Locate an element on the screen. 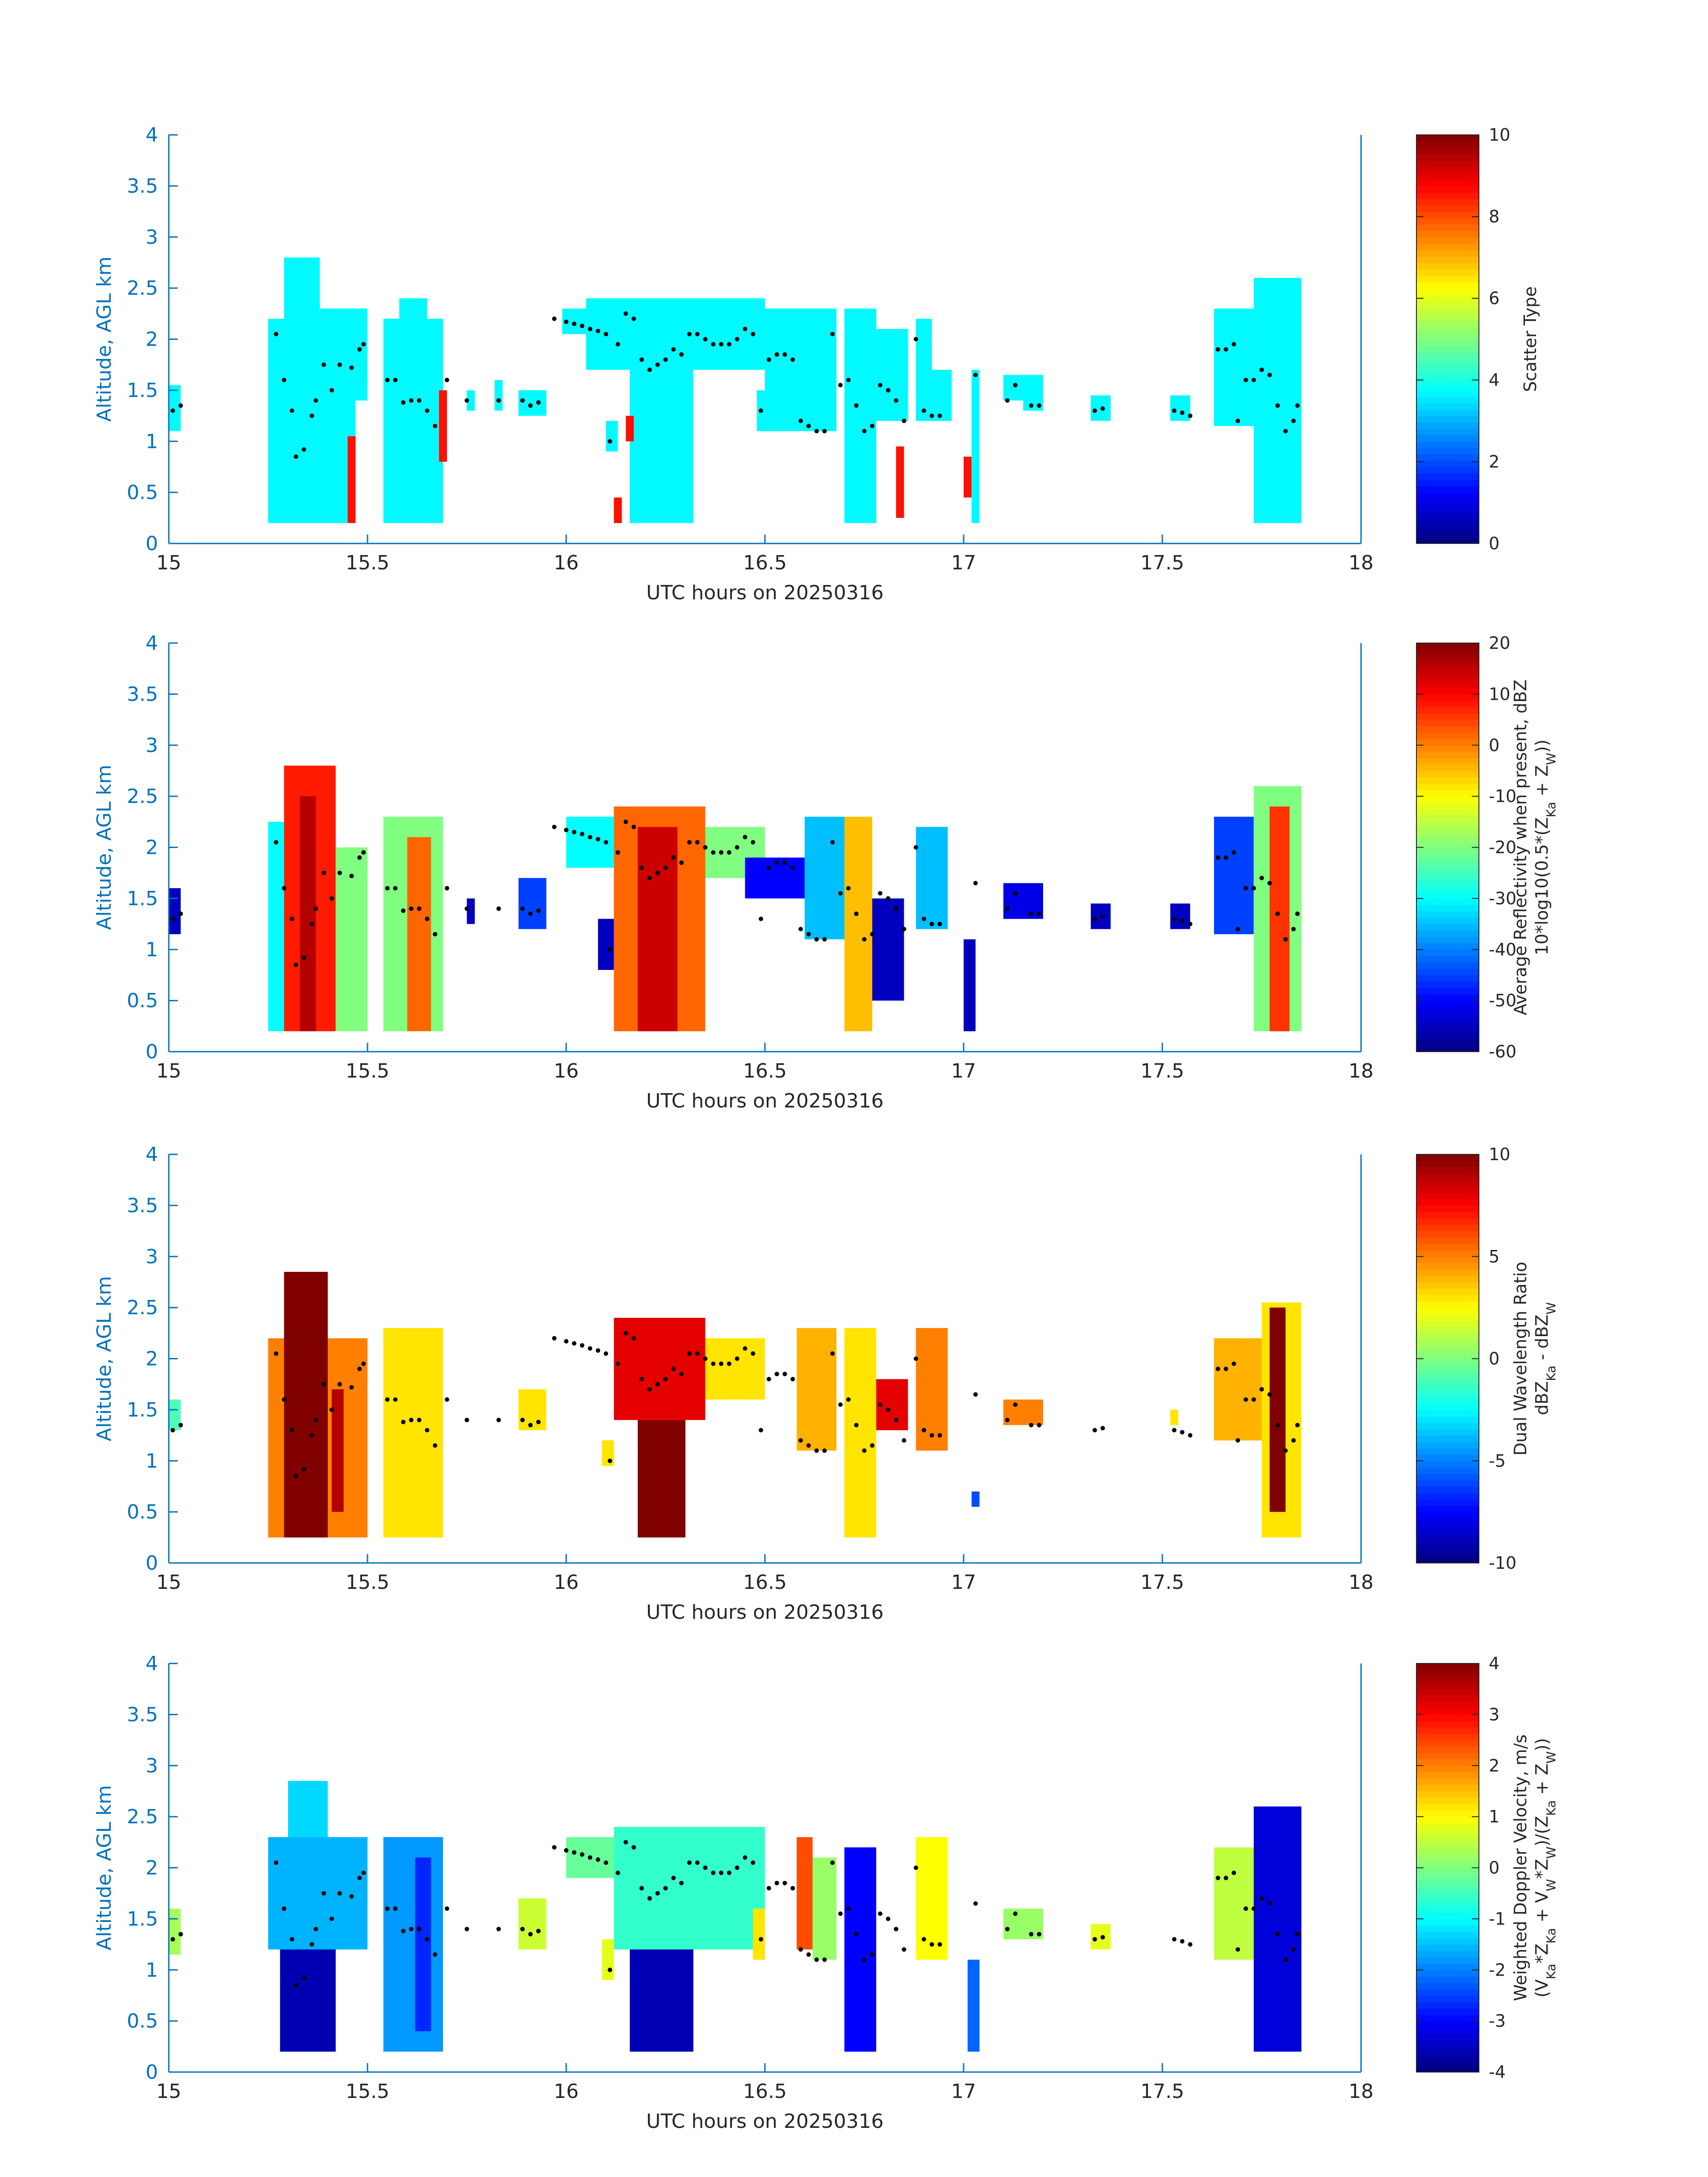 This screenshot has width=1708, height=2177. x-tick-label: 17 is located at coordinates (963, 1071).